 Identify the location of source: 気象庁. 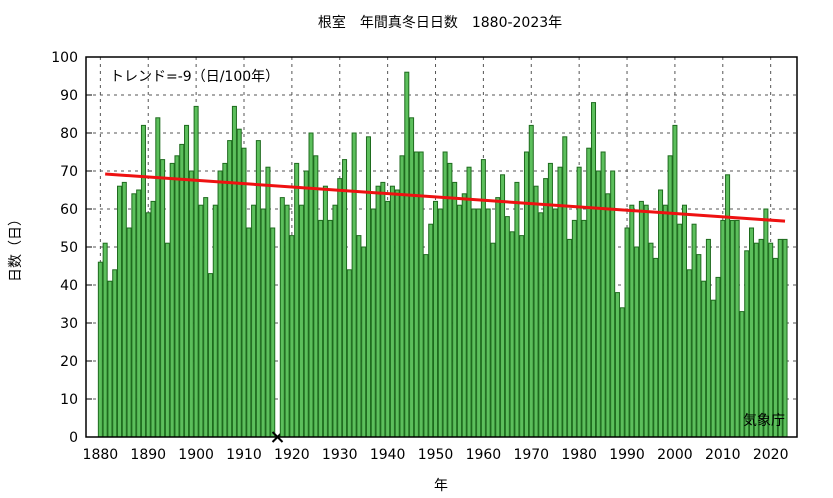
(764, 421).